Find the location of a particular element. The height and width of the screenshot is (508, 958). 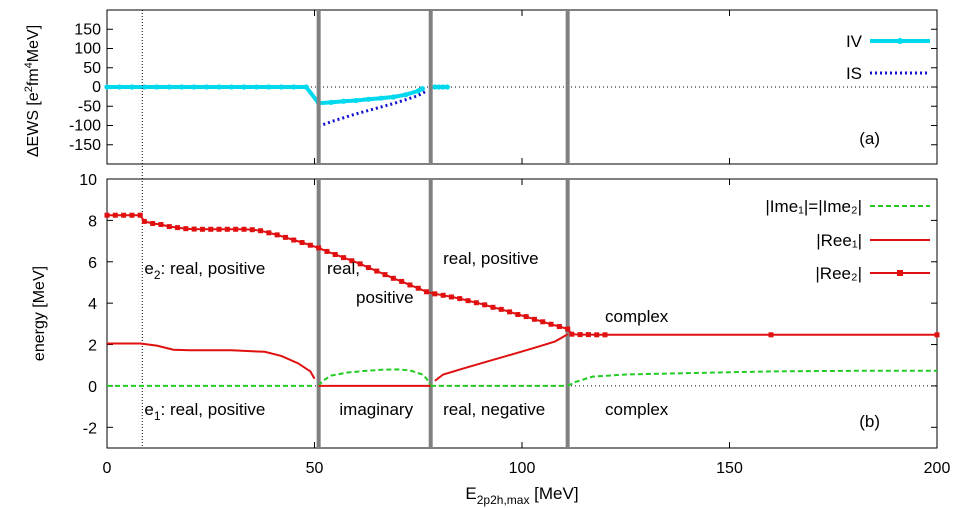

y-tick-label-a: 50 is located at coordinates (92, 68).